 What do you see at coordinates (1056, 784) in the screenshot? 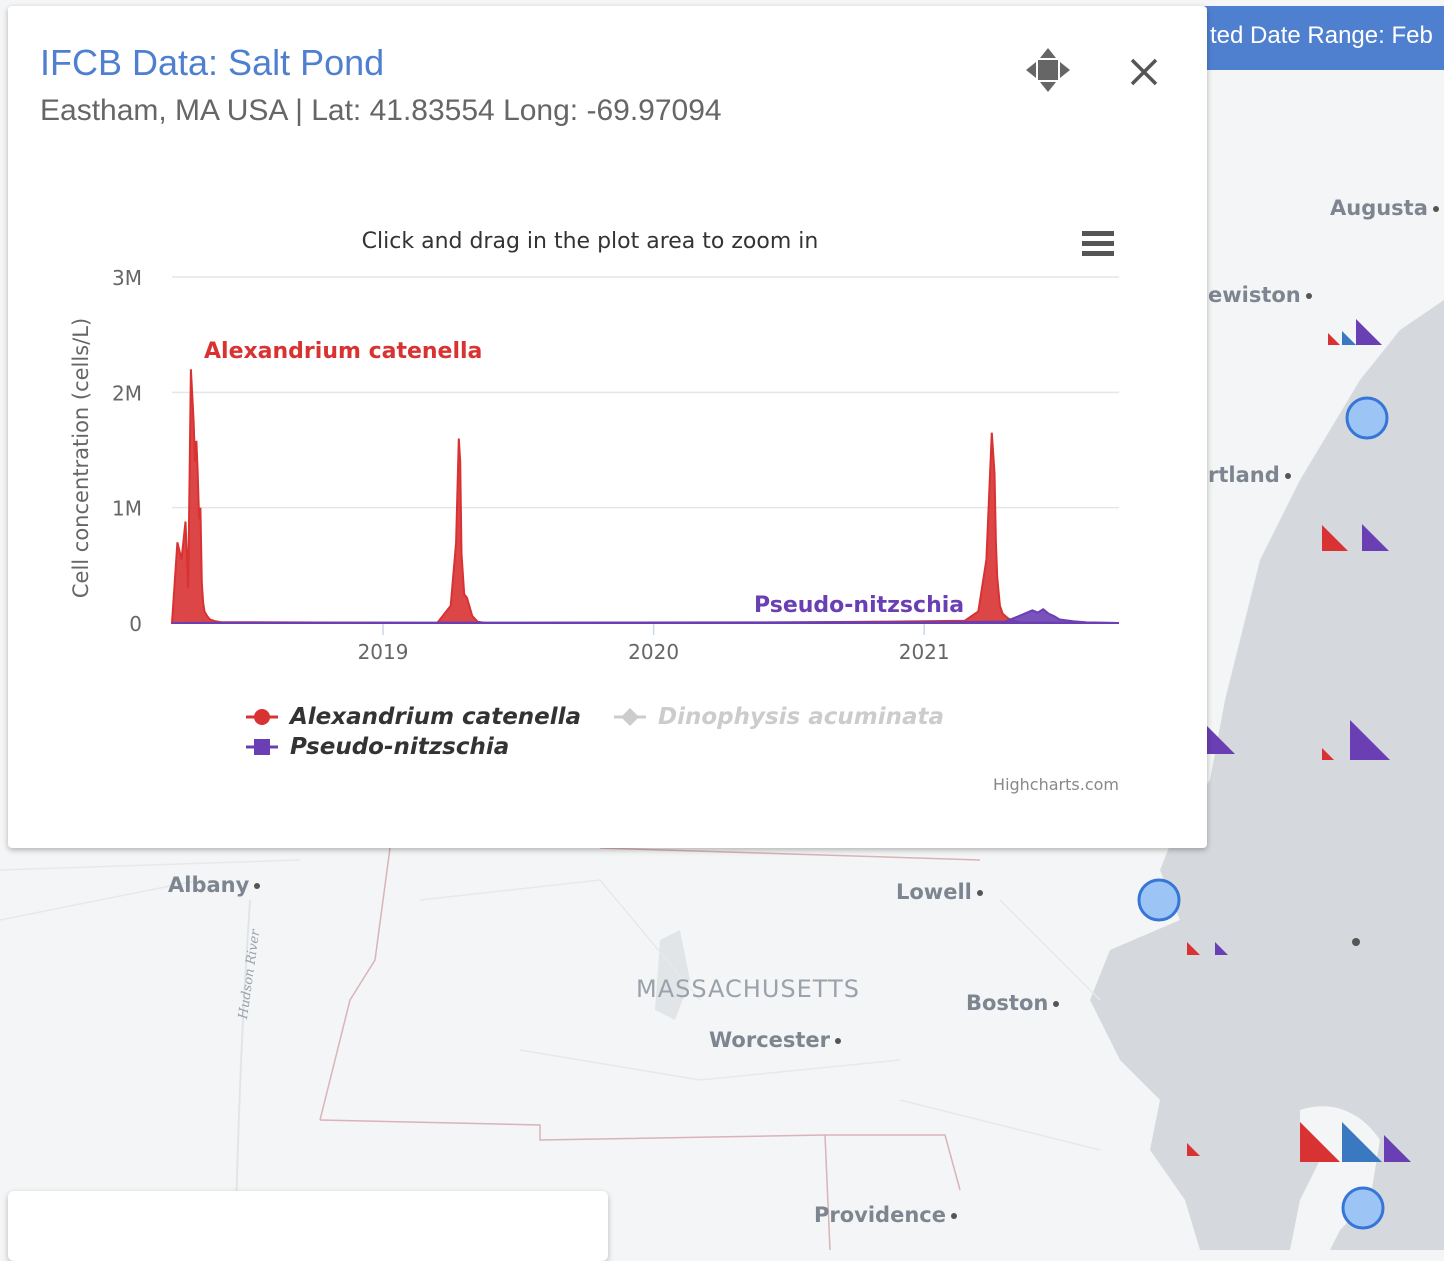
I see `chart-credit: Highcharts.com` at bounding box center [1056, 784].